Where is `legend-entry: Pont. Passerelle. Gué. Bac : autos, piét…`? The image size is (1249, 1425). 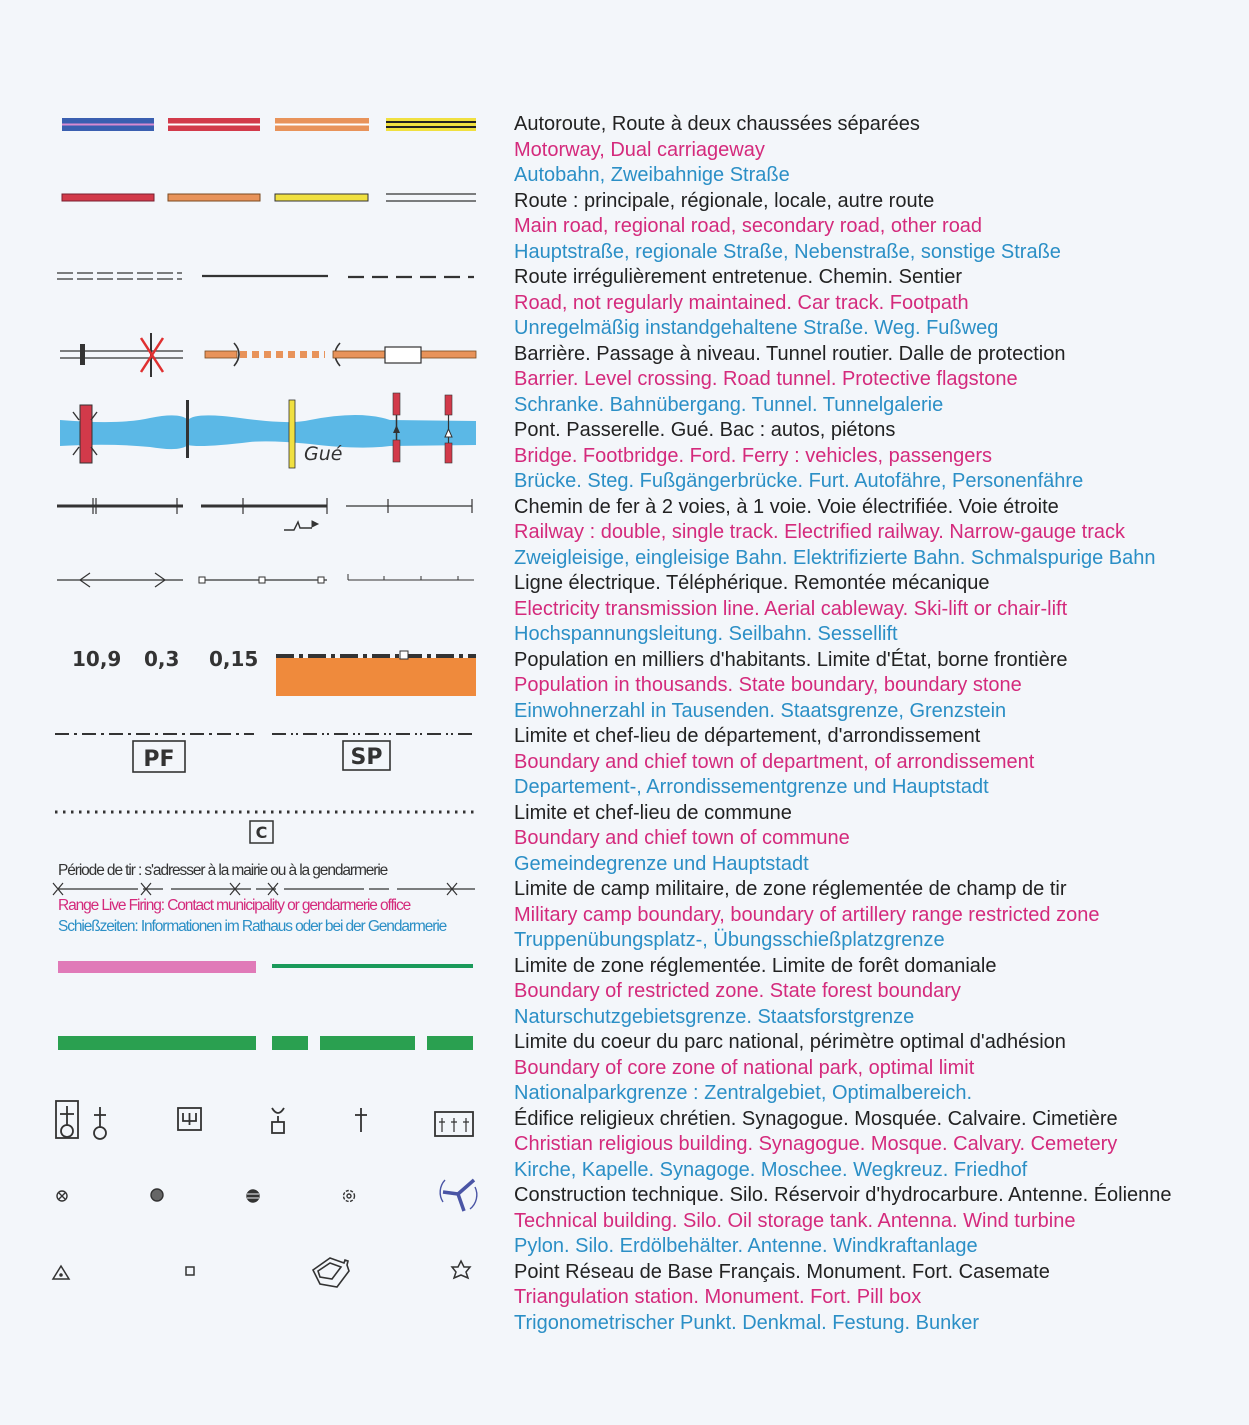 legend-entry: Pont. Passerelle. Gué. Bac : autos, piét… is located at coordinates (879, 456).